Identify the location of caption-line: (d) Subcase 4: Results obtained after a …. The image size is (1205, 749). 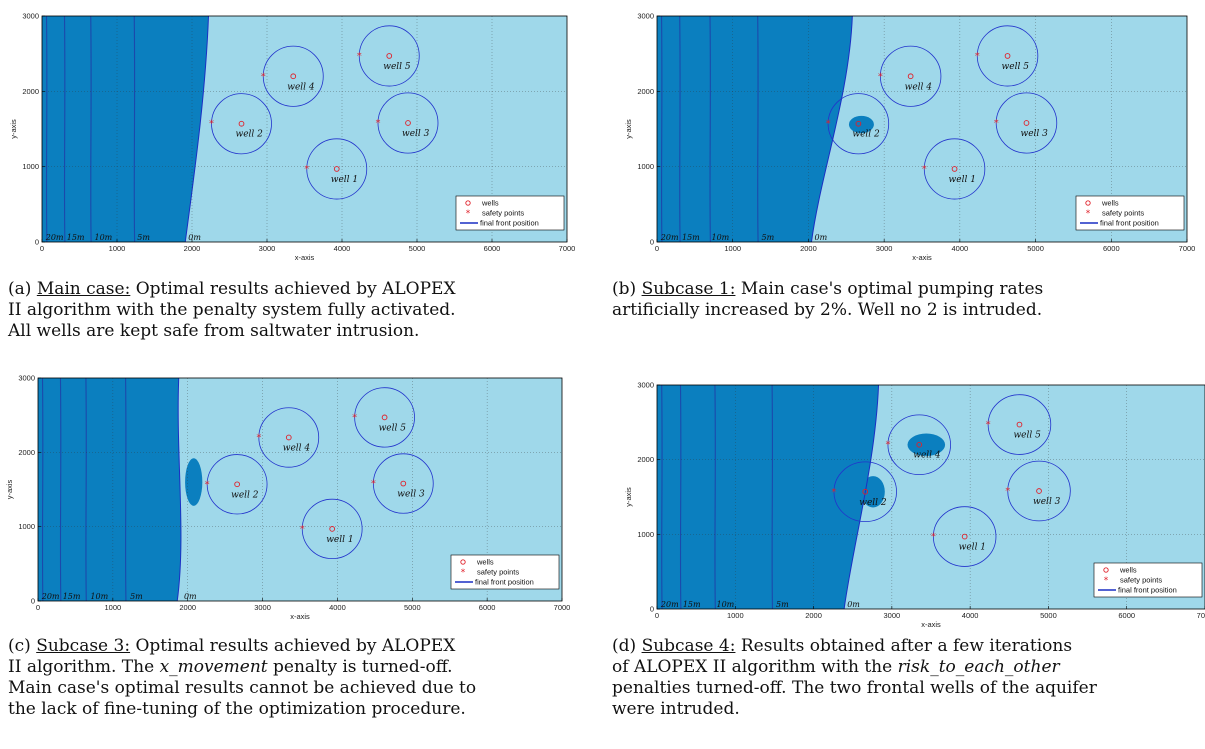
(842, 646).